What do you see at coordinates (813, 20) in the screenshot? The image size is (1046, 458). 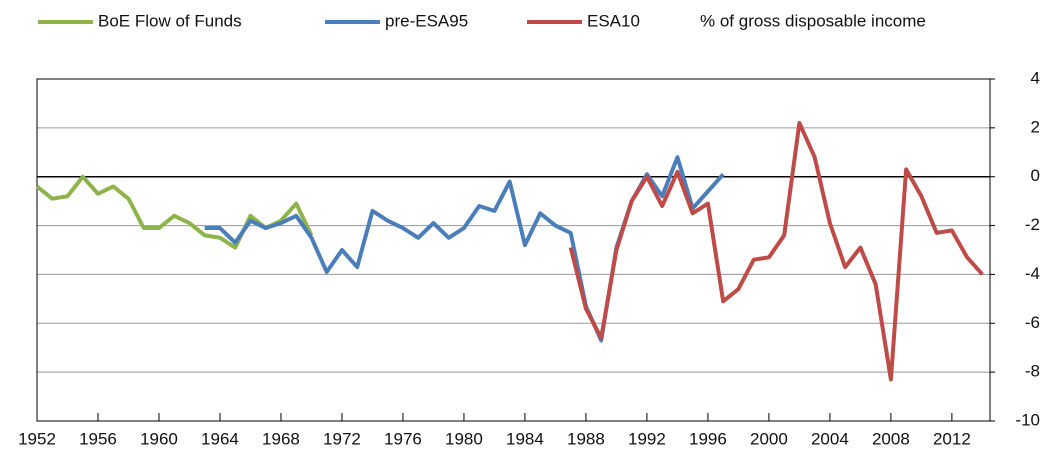 I see `y-axis-label: % of gross disposable income` at bounding box center [813, 20].